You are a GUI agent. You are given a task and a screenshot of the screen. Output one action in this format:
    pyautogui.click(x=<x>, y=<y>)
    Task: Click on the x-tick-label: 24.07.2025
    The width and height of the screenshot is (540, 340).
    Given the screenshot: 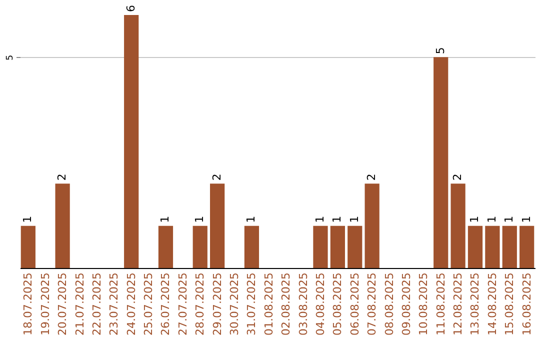 What is the action you would take?
    pyautogui.click(x=131, y=304)
    